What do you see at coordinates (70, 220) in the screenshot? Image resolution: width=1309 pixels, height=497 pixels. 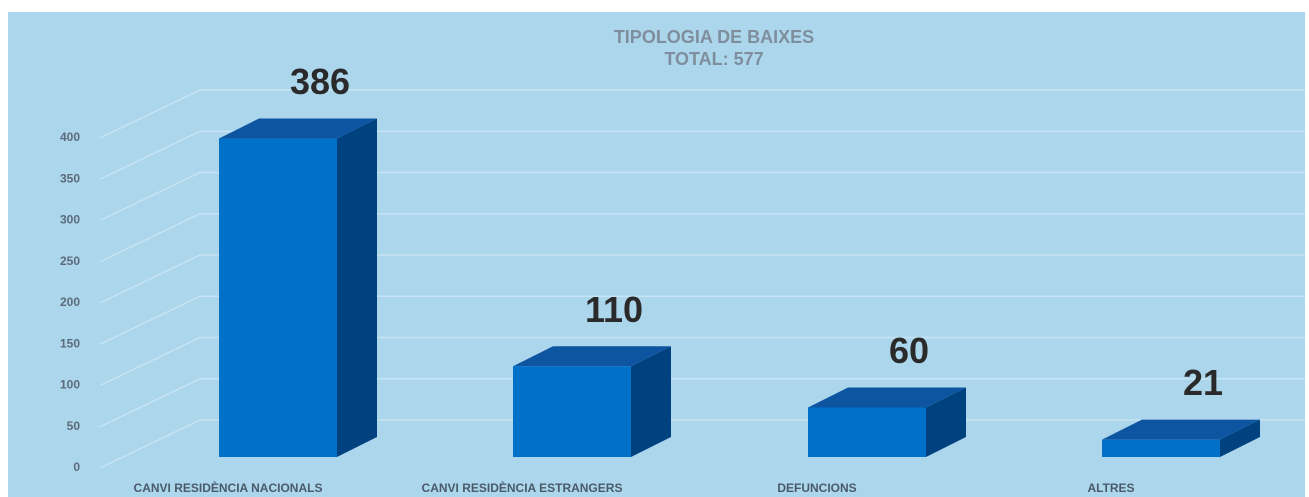 I see `y-tick-label: 300` at bounding box center [70, 220].